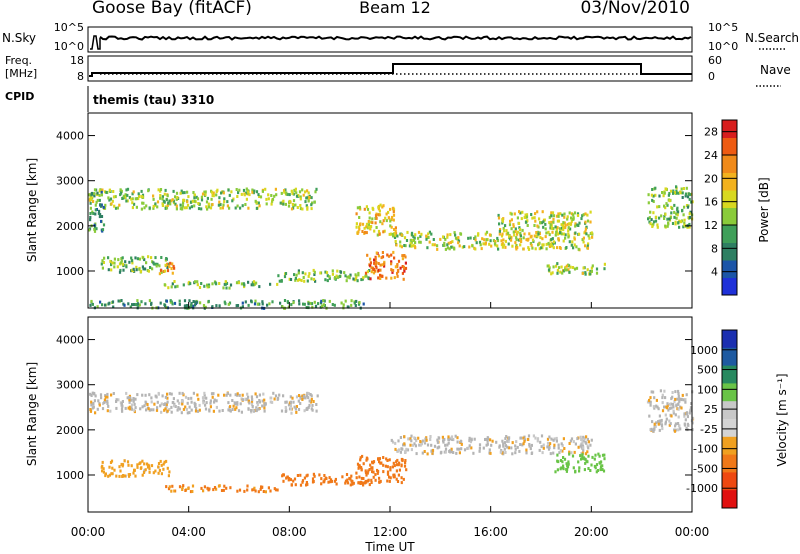 This screenshot has width=800, height=554. What do you see at coordinates (714, 248) in the screenshot?
I see `colorbar-tick-label: 8` at bounding box center [714, 248].